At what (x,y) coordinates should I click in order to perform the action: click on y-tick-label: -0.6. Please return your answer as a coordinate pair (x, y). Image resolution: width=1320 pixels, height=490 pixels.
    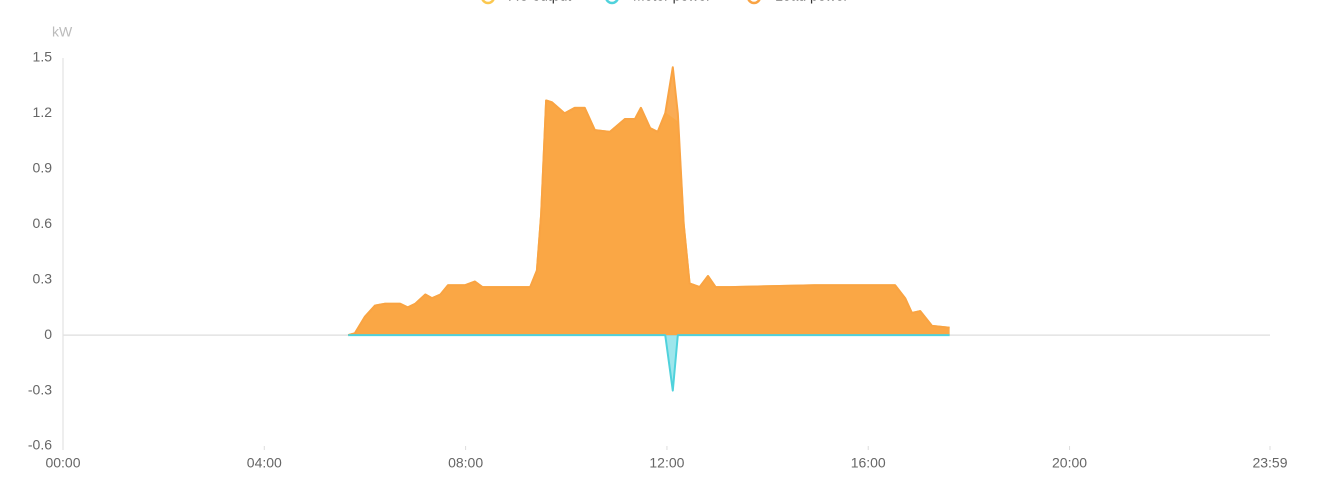
    Looking at the image, I should click on (40, 445).